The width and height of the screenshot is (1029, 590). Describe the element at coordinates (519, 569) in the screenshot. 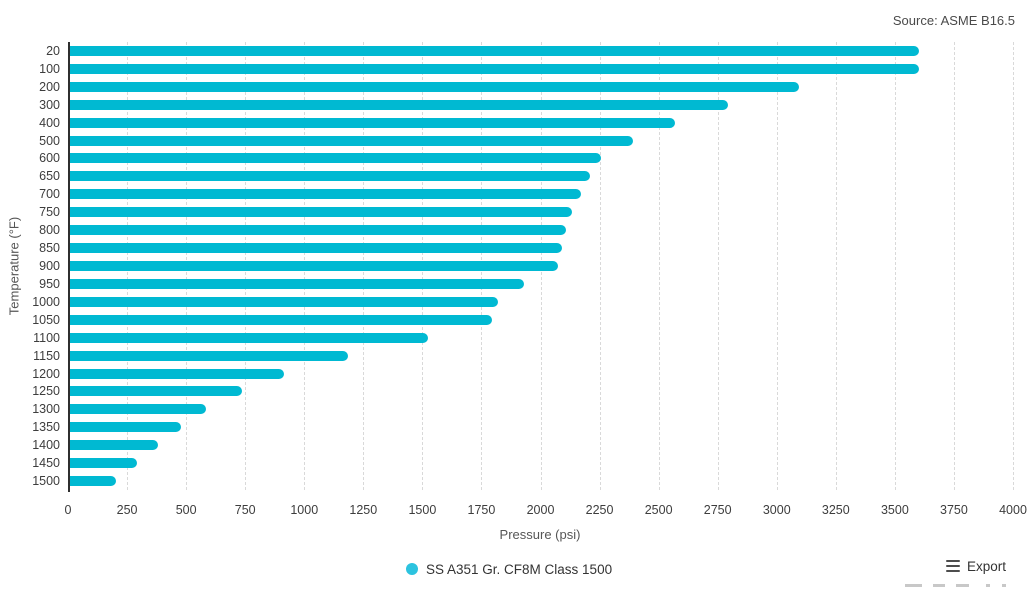

I see `legend-label: SS A351 Gr. CF8M Class 1500` at that location.